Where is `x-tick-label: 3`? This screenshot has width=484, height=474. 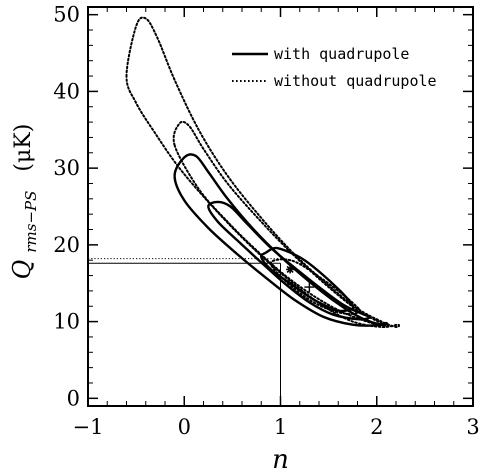 x-tick-label: 3 is located at coordinates (472, 427).